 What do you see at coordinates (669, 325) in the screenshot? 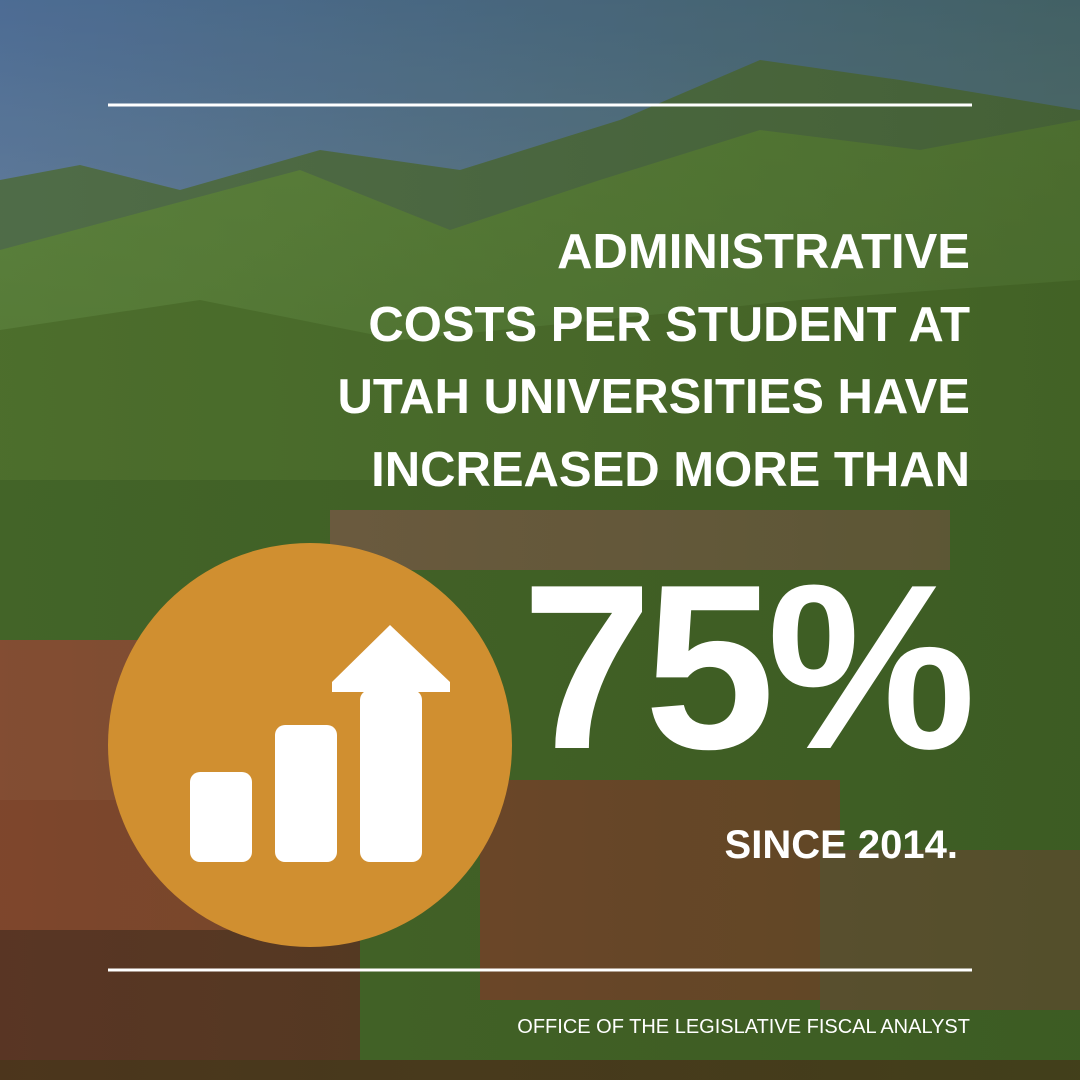
I see `headline-line: COSTS PER STUDENT AT` at bounding box center [669, 325].